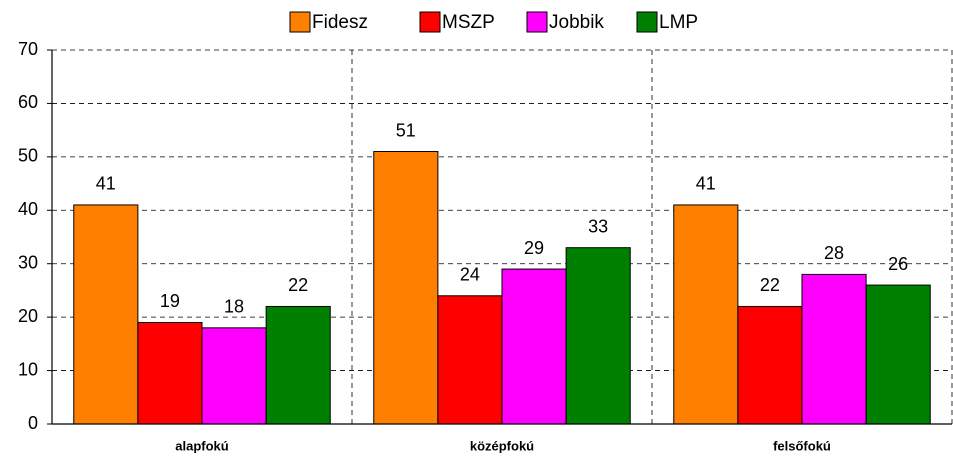 Image resolution: width=953 pixels, height=459 pixels. What do you see at coordinates (28, 102) in the screenshot?
I see `y-tick-label: 60` at bounding box center [28, 102].